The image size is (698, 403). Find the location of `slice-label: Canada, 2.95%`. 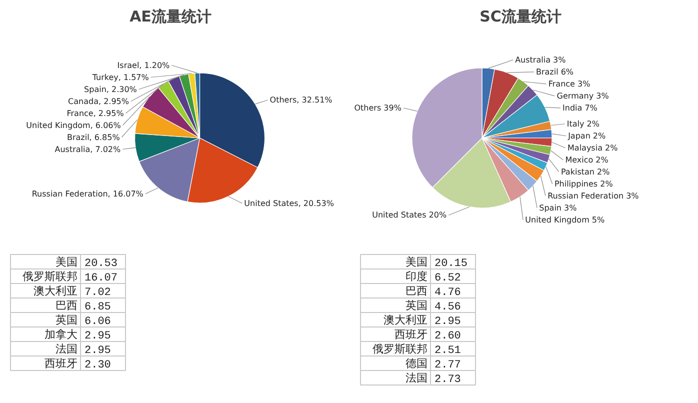

slice-label: Canada, 2.95% is located at coordinates (99, 101).